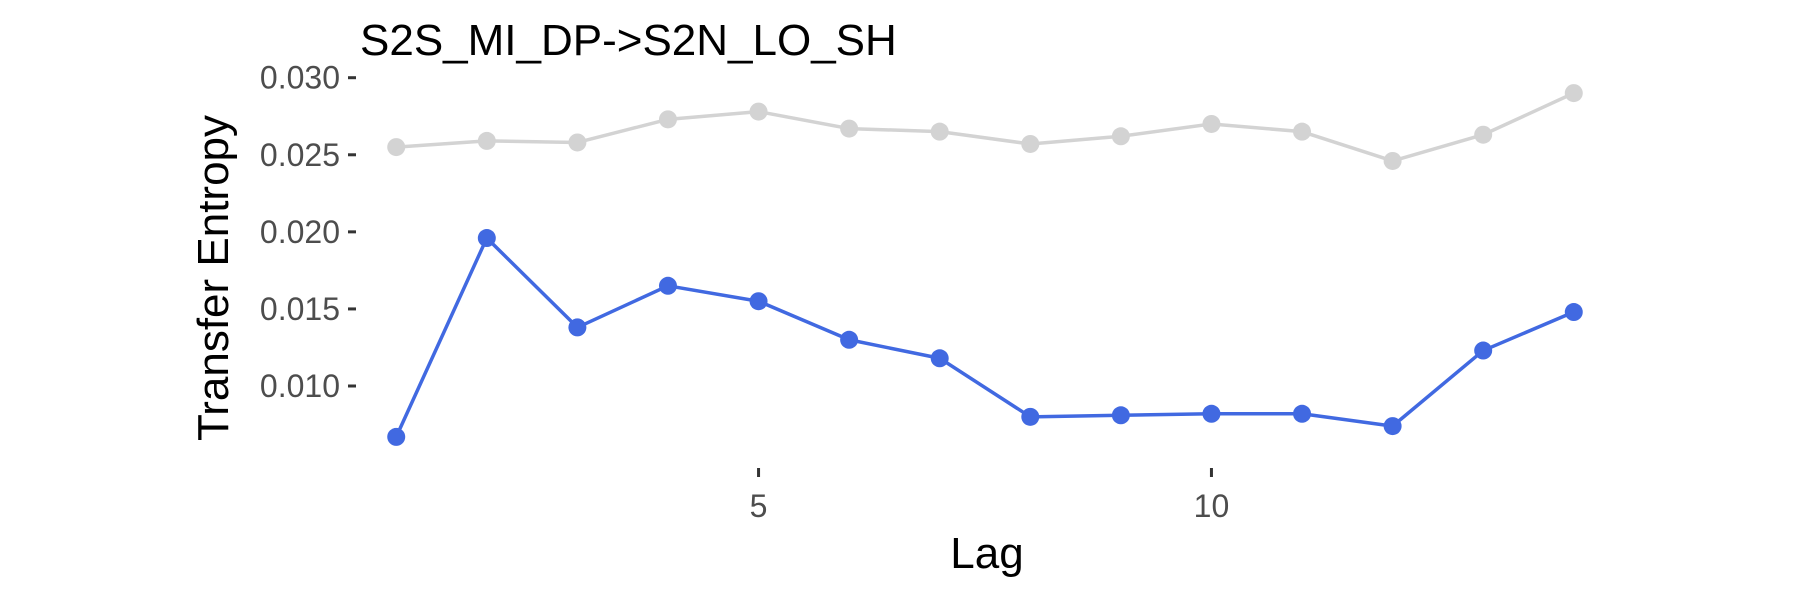  What do you see at coordinates (300, 78) in the screenshot?
I see `y-tick-label: 0.030` at bounding box center [300, 78].